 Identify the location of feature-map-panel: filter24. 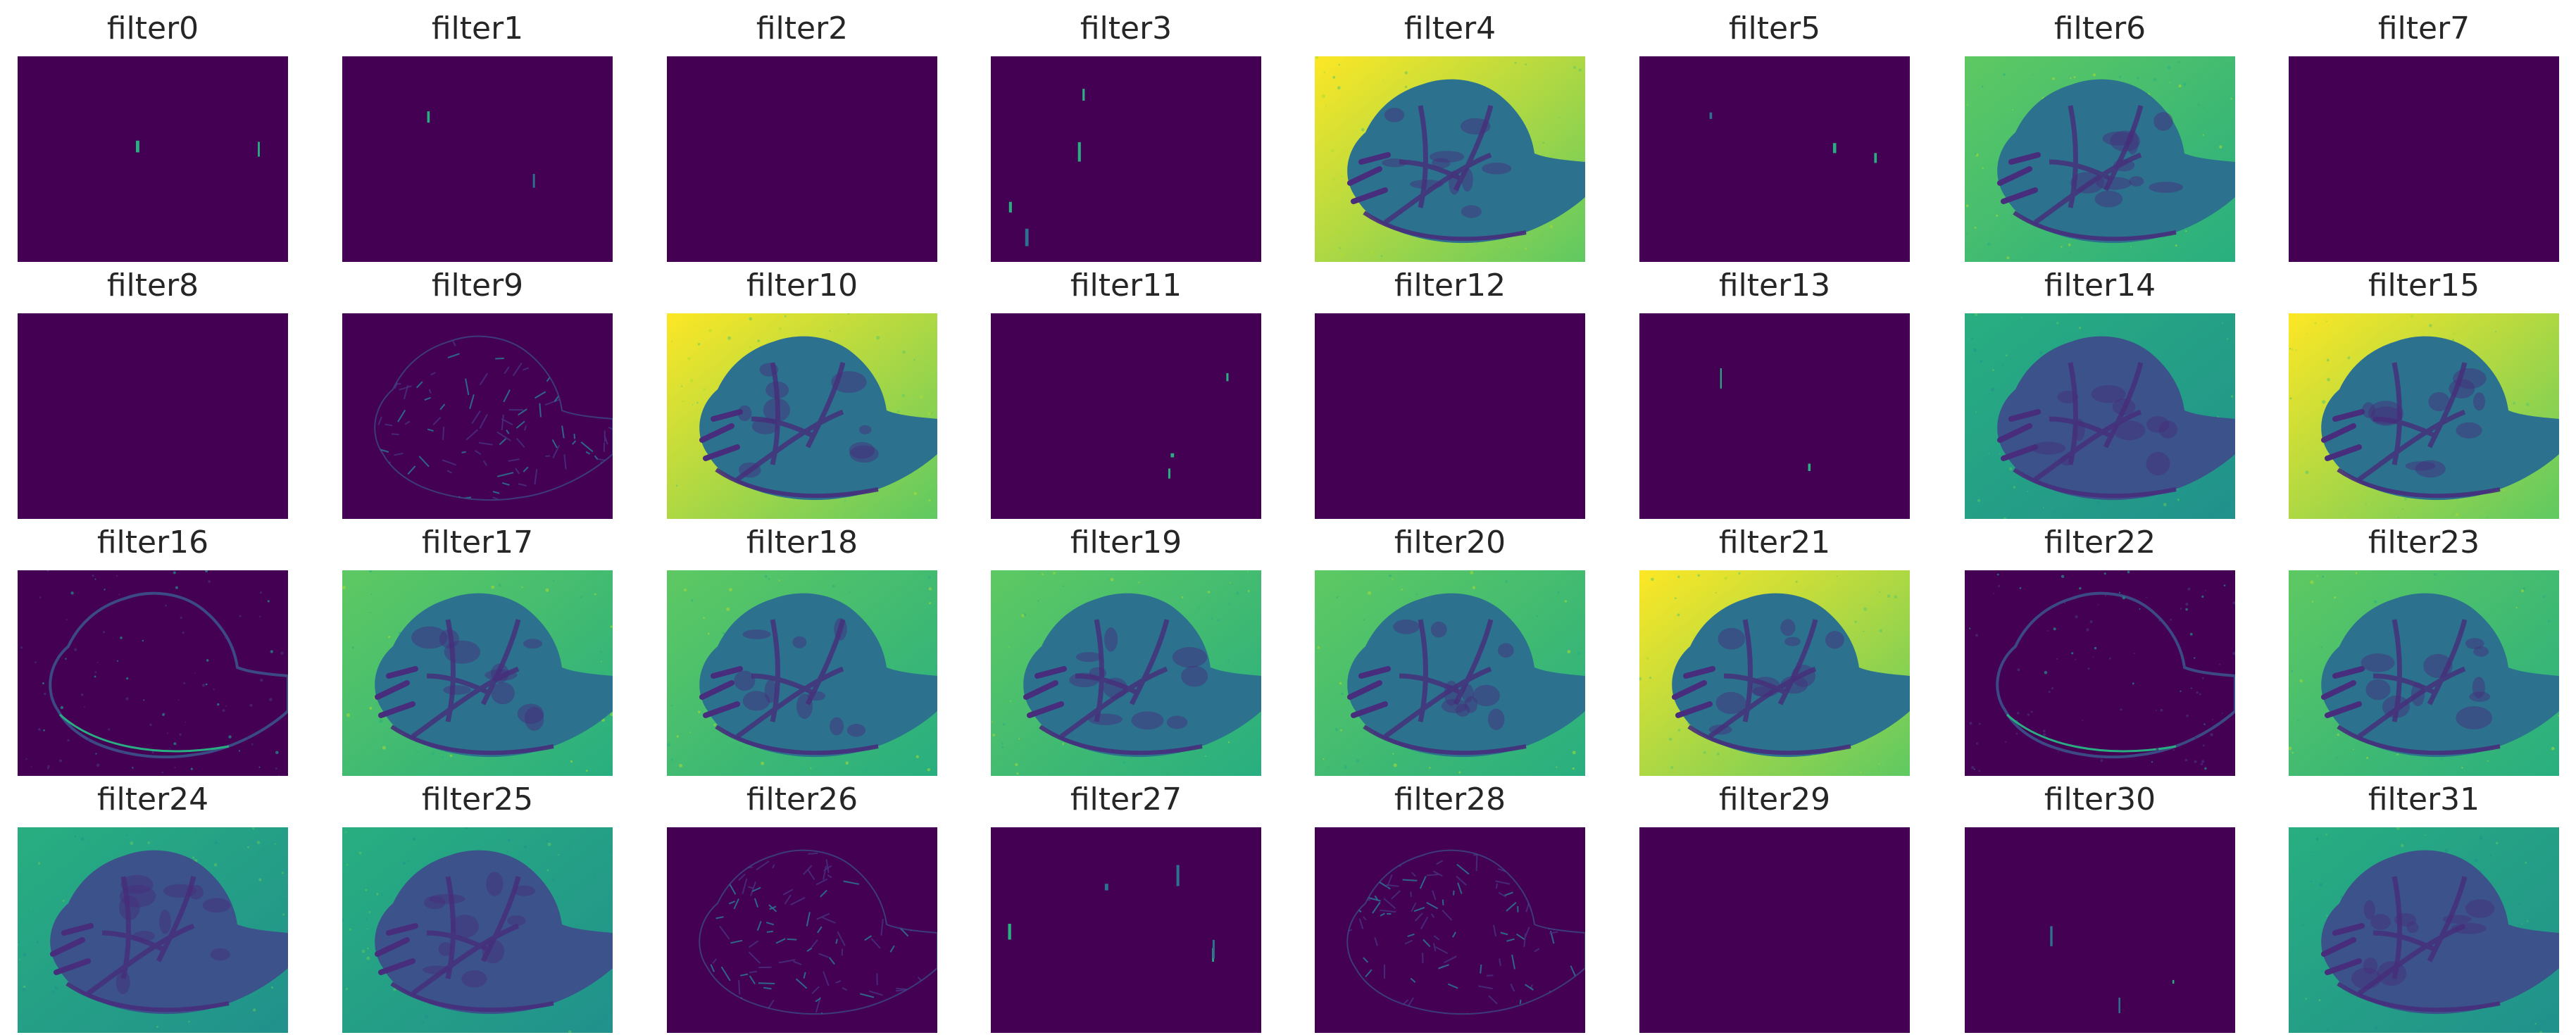
(153, 905).